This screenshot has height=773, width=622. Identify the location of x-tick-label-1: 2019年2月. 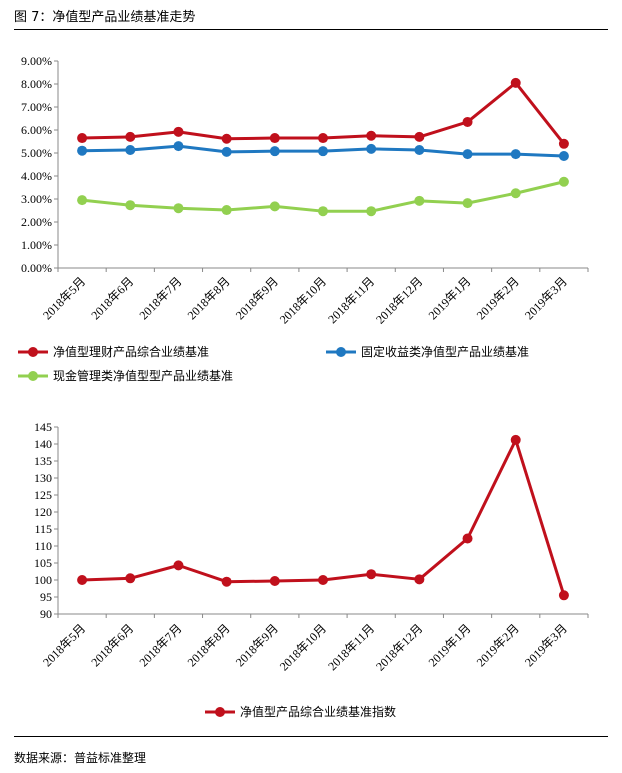
(498, 645).